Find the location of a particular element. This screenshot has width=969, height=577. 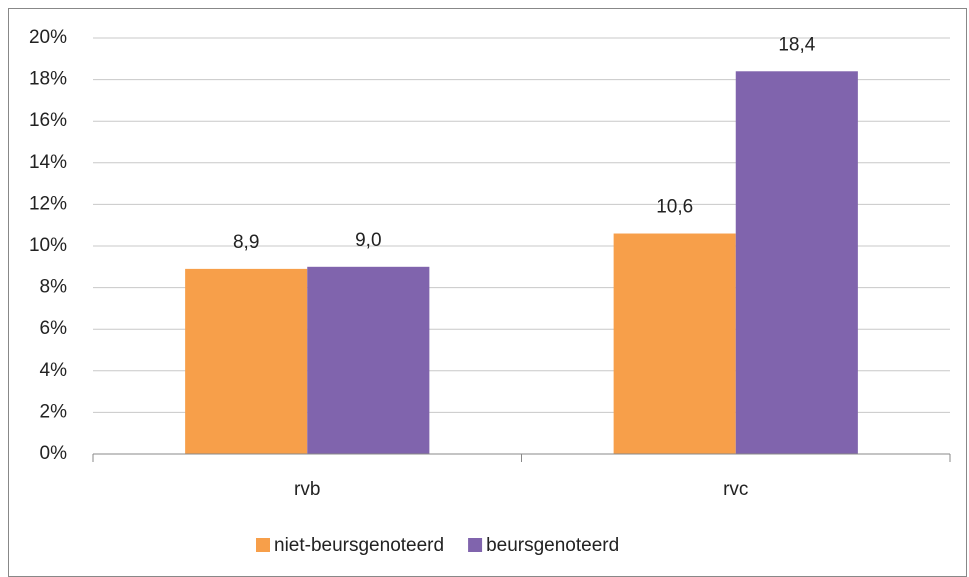

y-tick-label: 2% is located at coordinates (54, 411).